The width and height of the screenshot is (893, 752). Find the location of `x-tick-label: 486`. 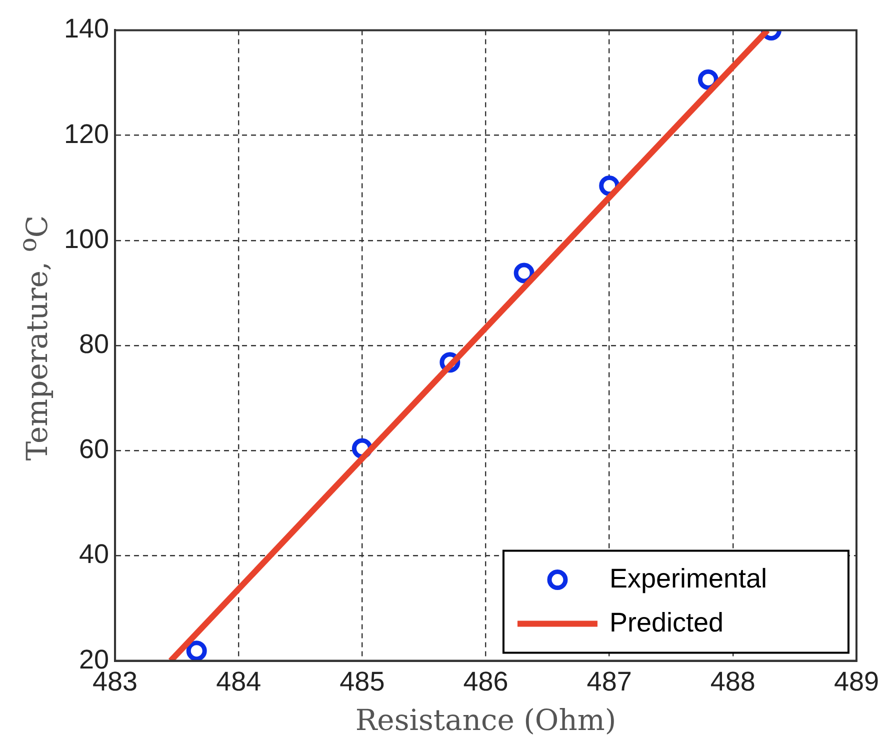

x-tick-label: 486 is located at coordinates (485, 681).